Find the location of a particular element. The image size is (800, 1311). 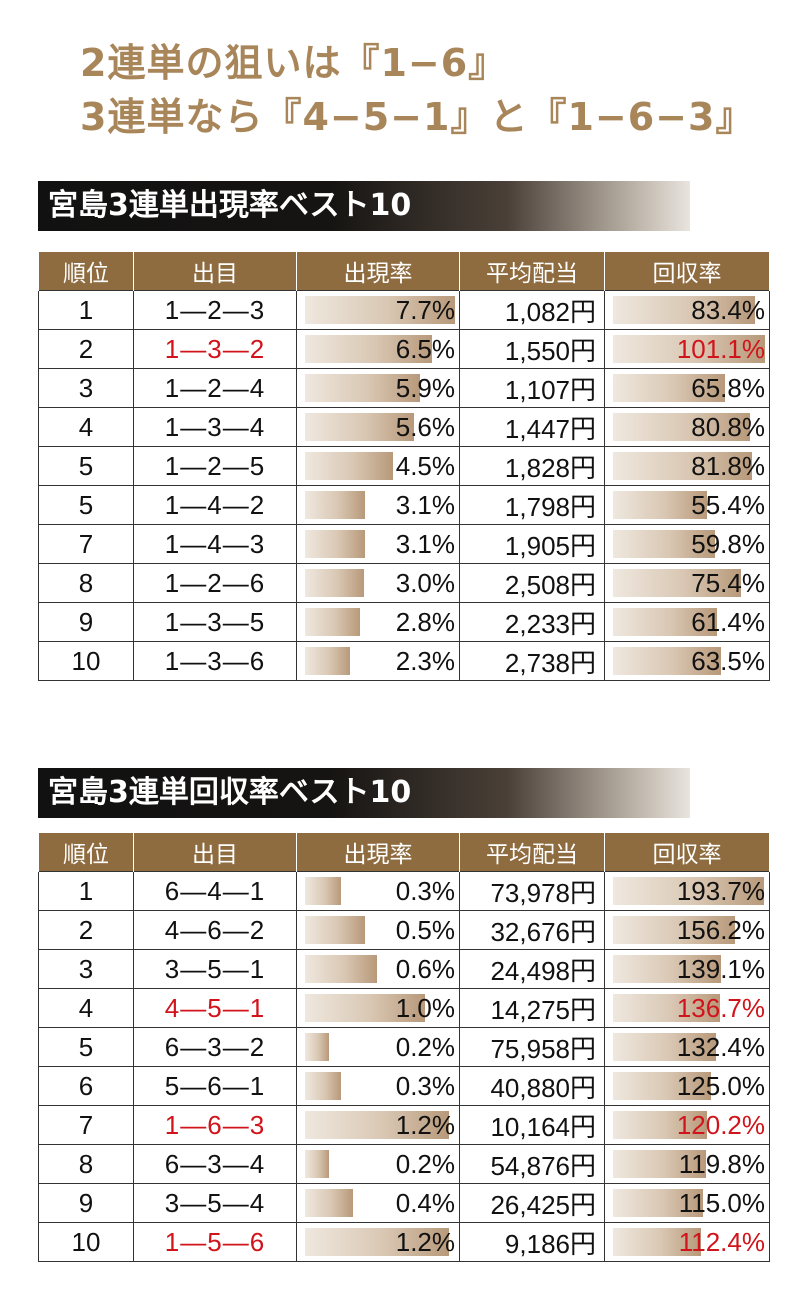

recovery-rate-cell: 112.4% is located at coordinates (687, 1242).